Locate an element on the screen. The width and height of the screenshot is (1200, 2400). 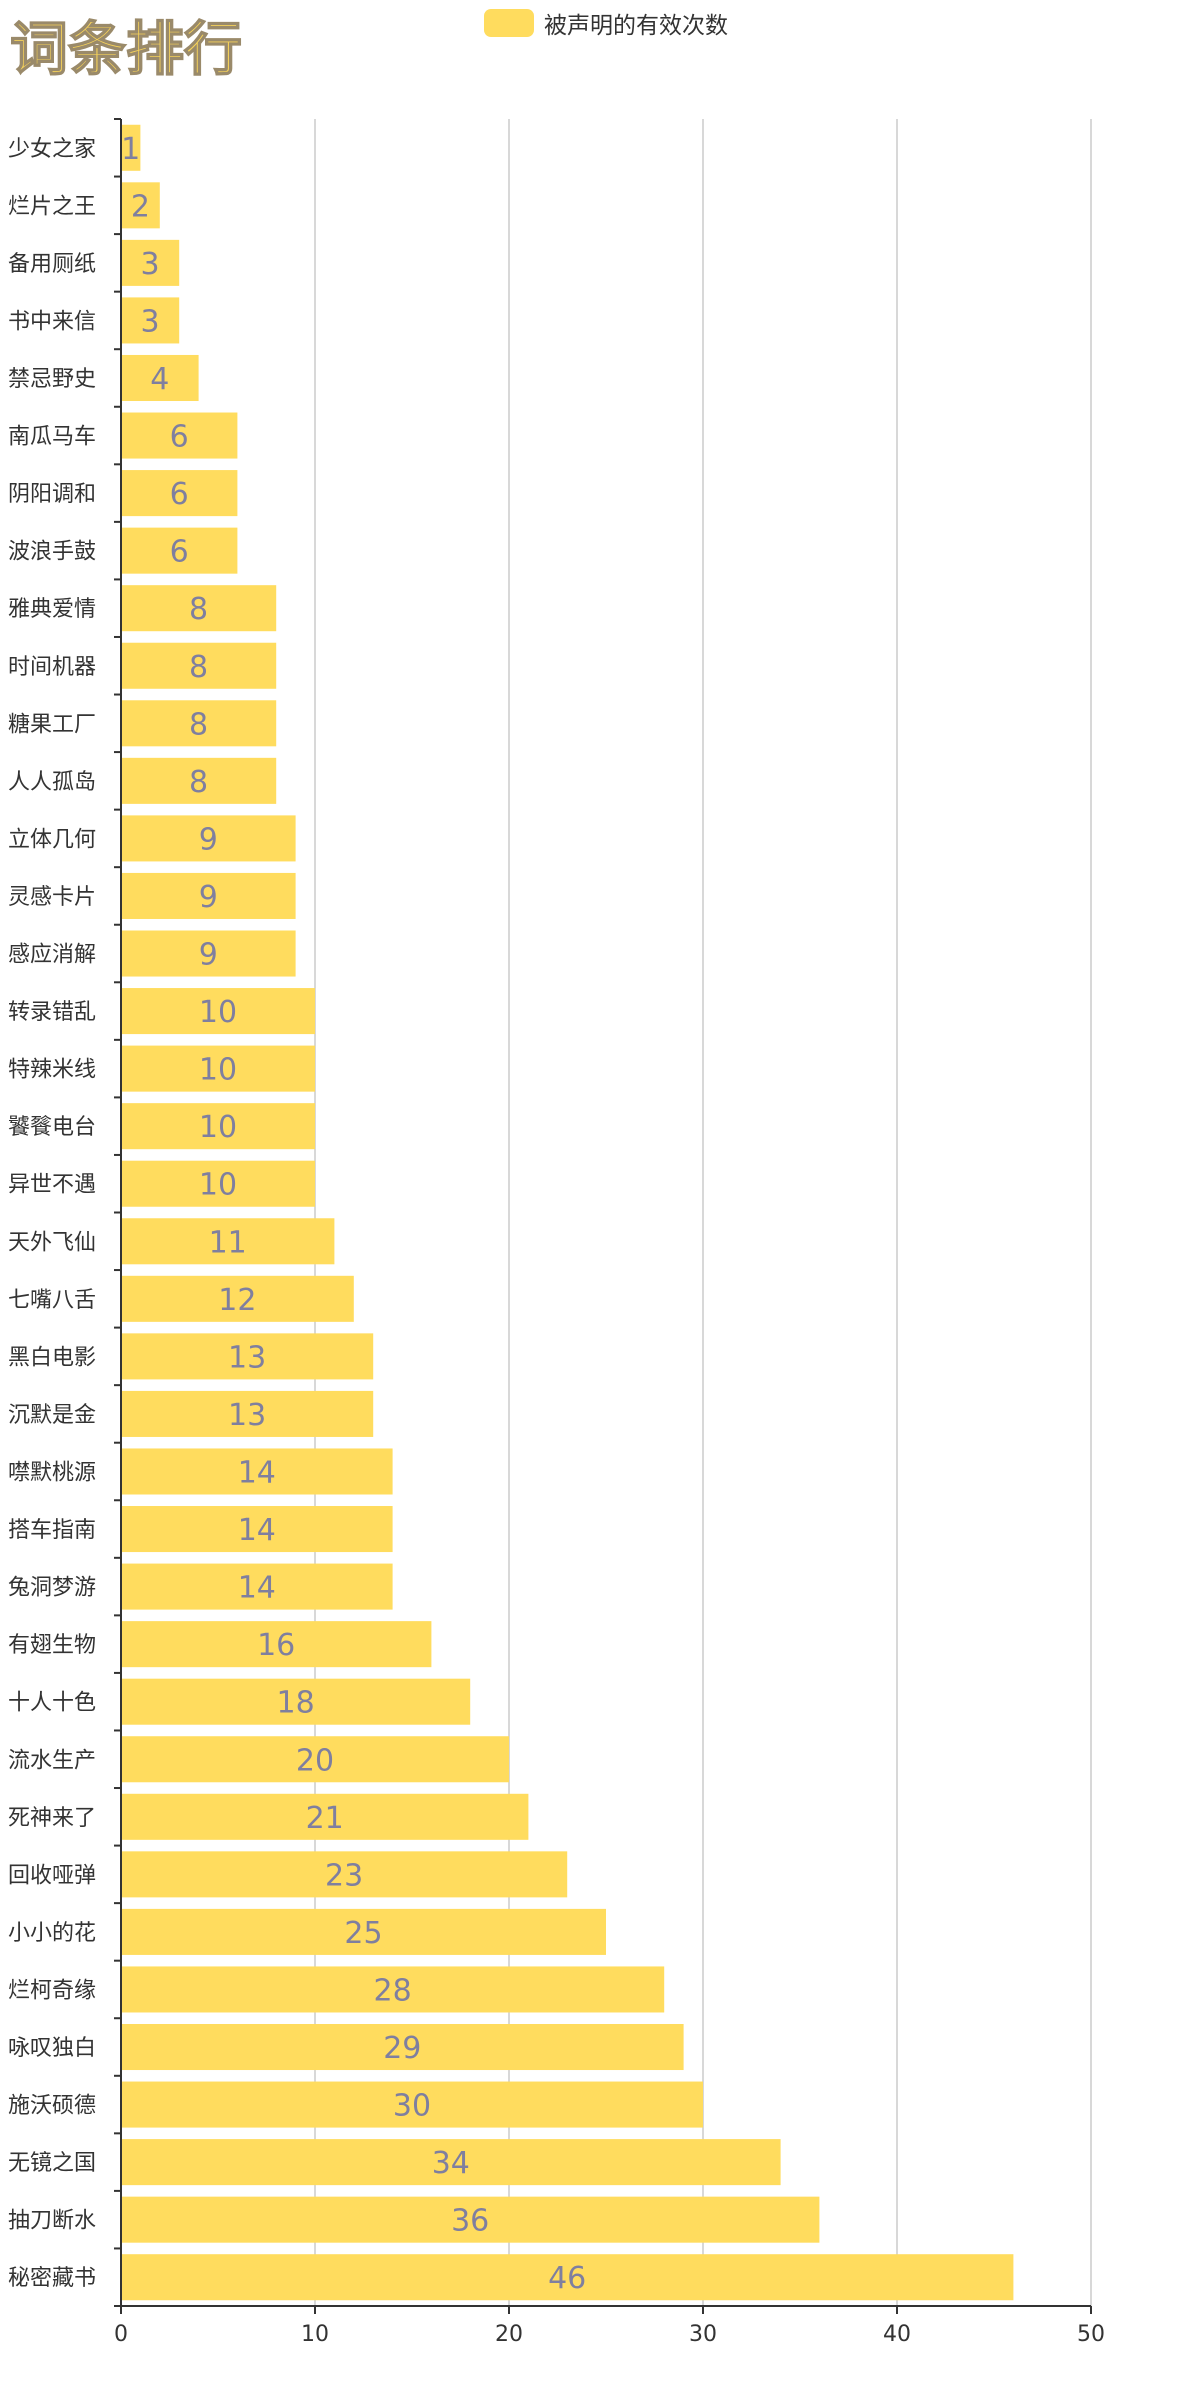
legend: 被声明的有效次数 is located at coordinates (606, 23).